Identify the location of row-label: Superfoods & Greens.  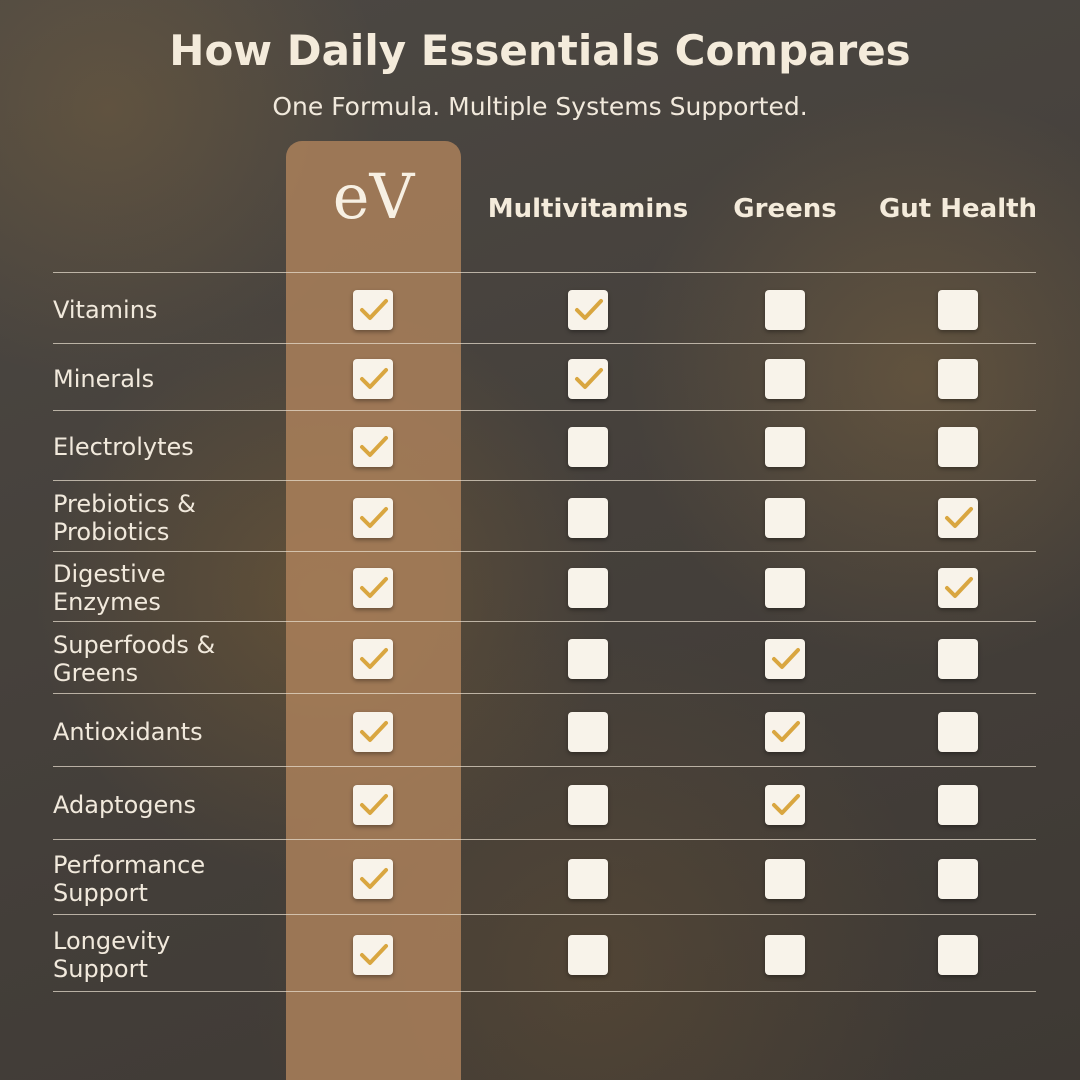
(134, 659).